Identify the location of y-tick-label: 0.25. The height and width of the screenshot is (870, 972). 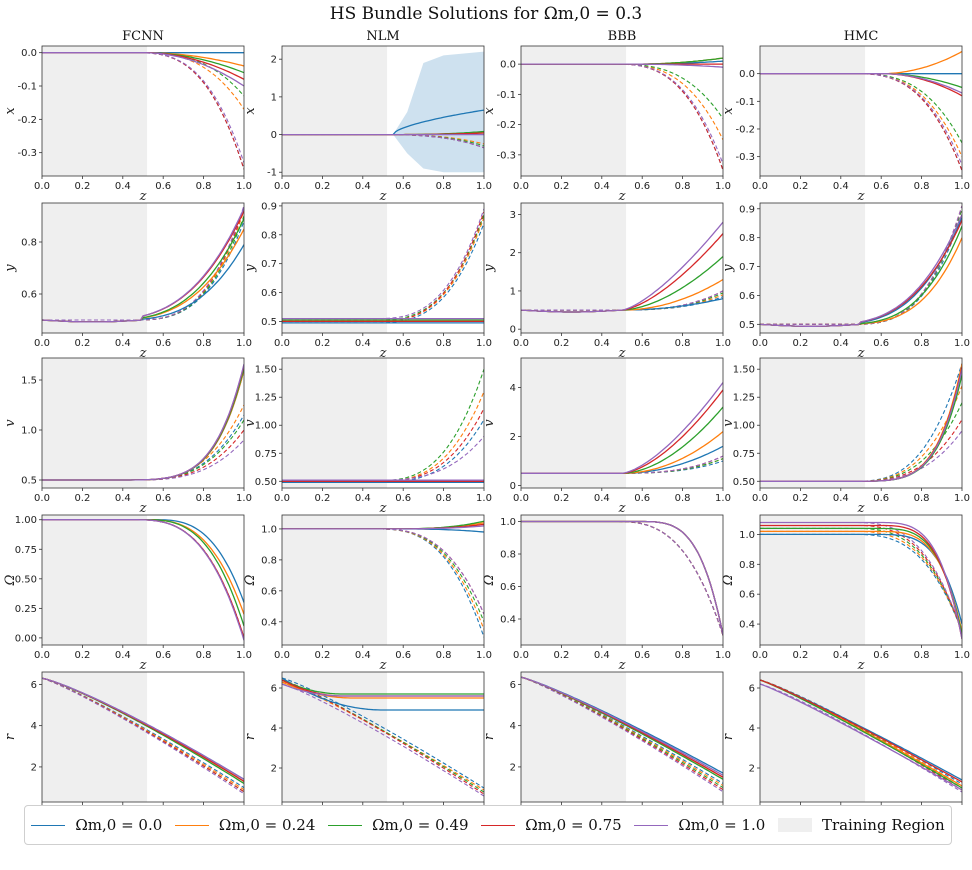
(26, 609).